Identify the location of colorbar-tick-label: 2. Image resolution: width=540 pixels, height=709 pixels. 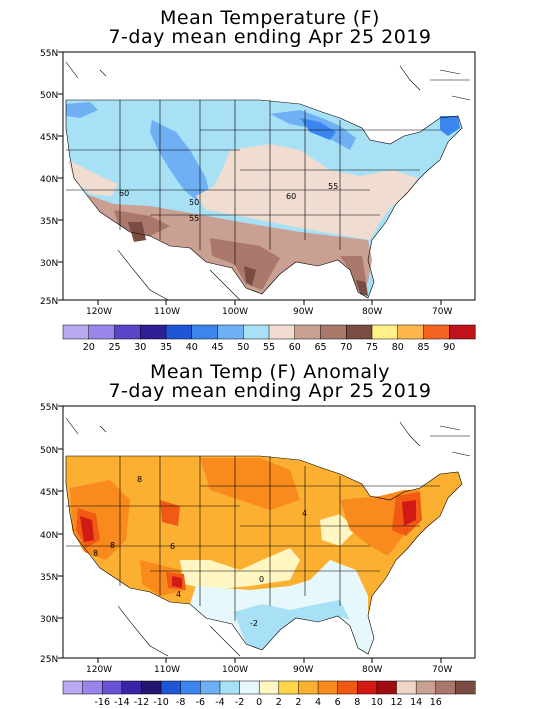
(298, 702).